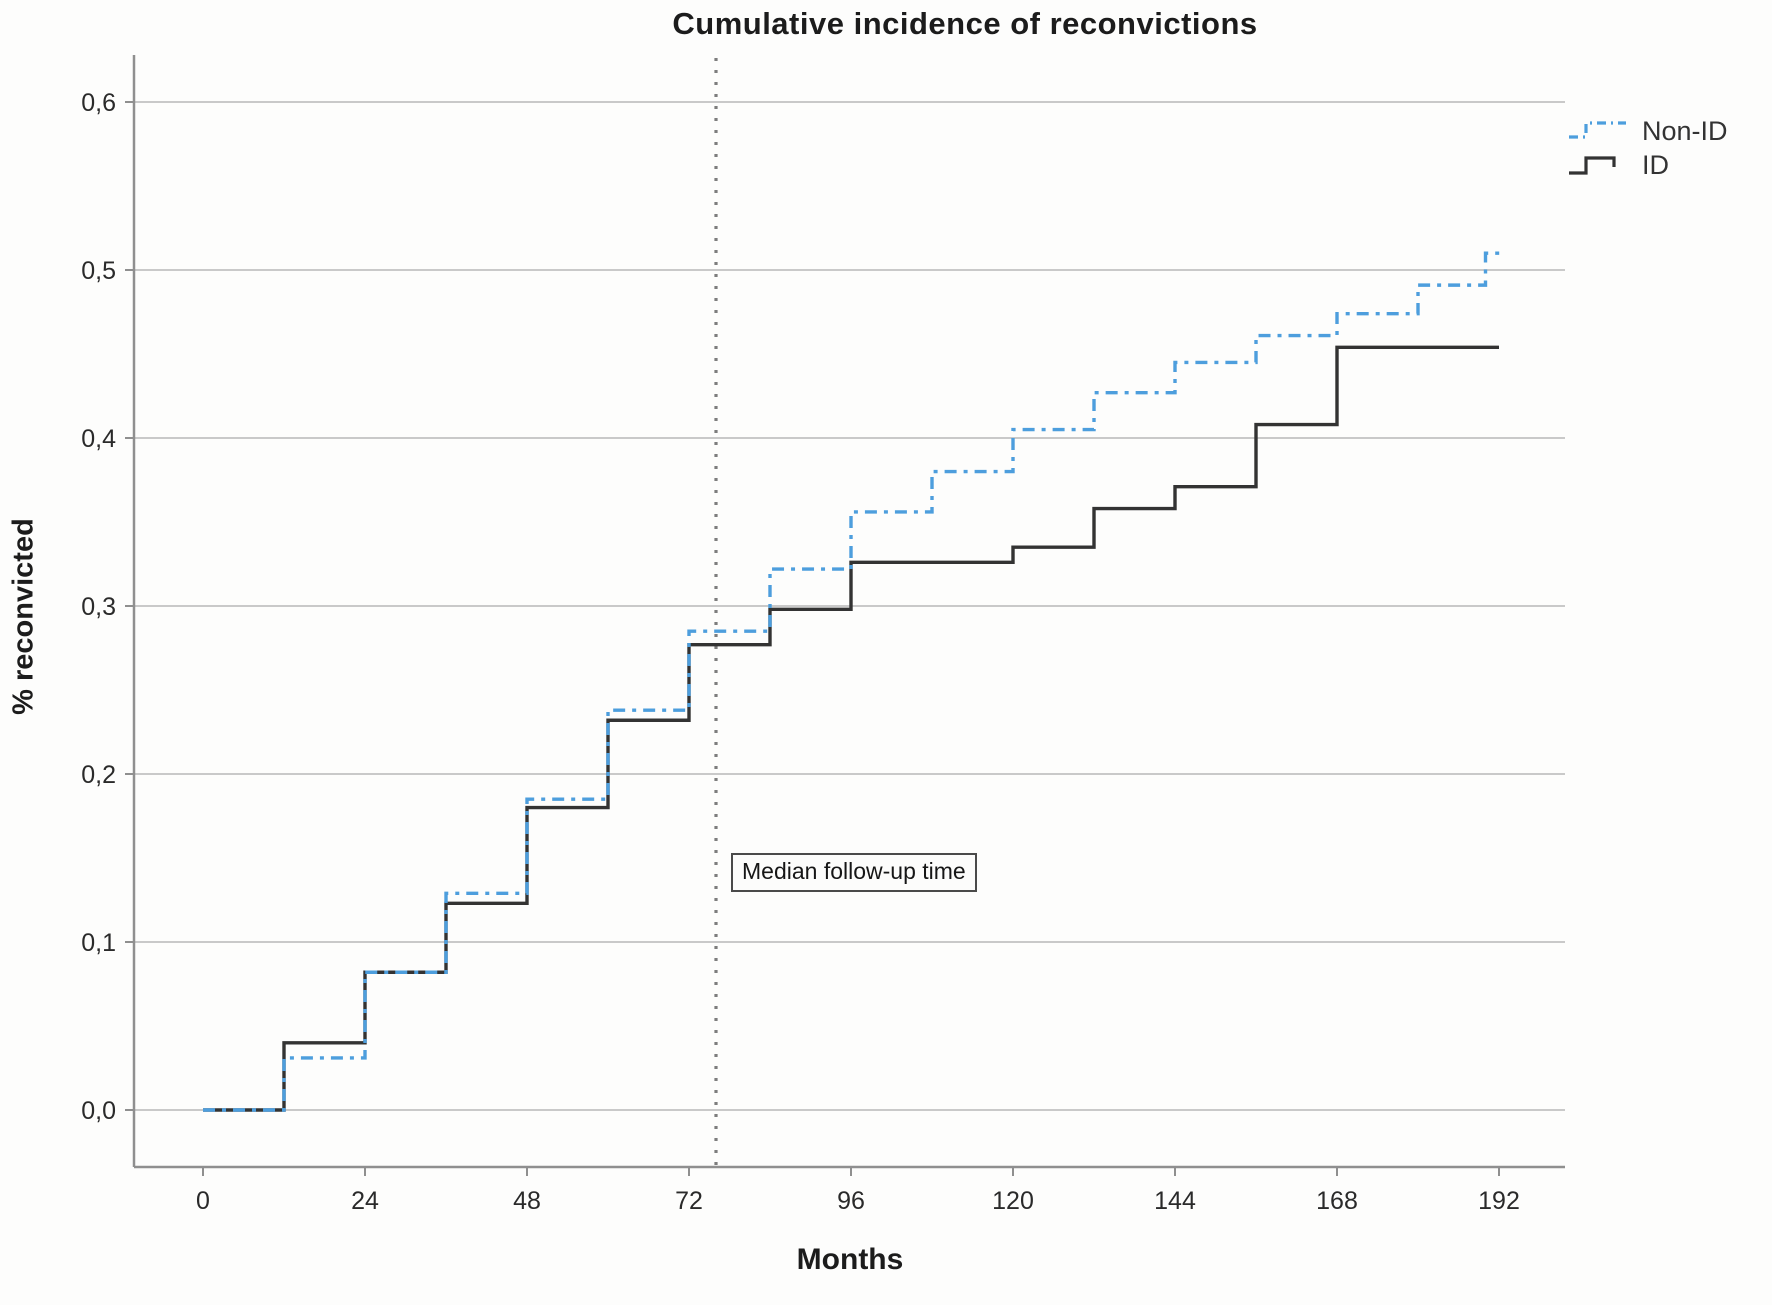 The image size is (1772, 1305). Describe the element at coordinates (203, 1201) in the screenshot. I see `x-tick-label: 0` at that location.